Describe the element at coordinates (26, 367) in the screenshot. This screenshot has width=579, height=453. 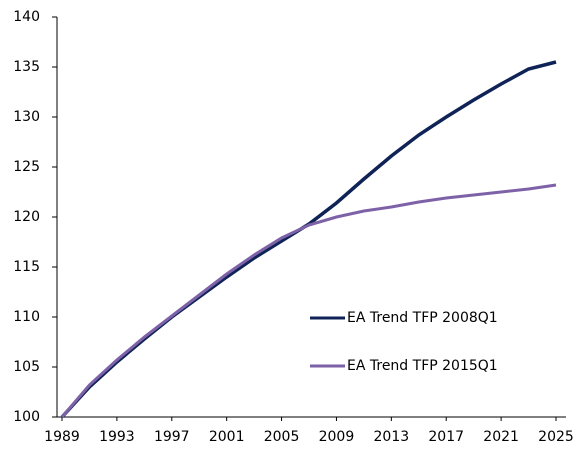
I see `y-tick-label: 105` at that location.